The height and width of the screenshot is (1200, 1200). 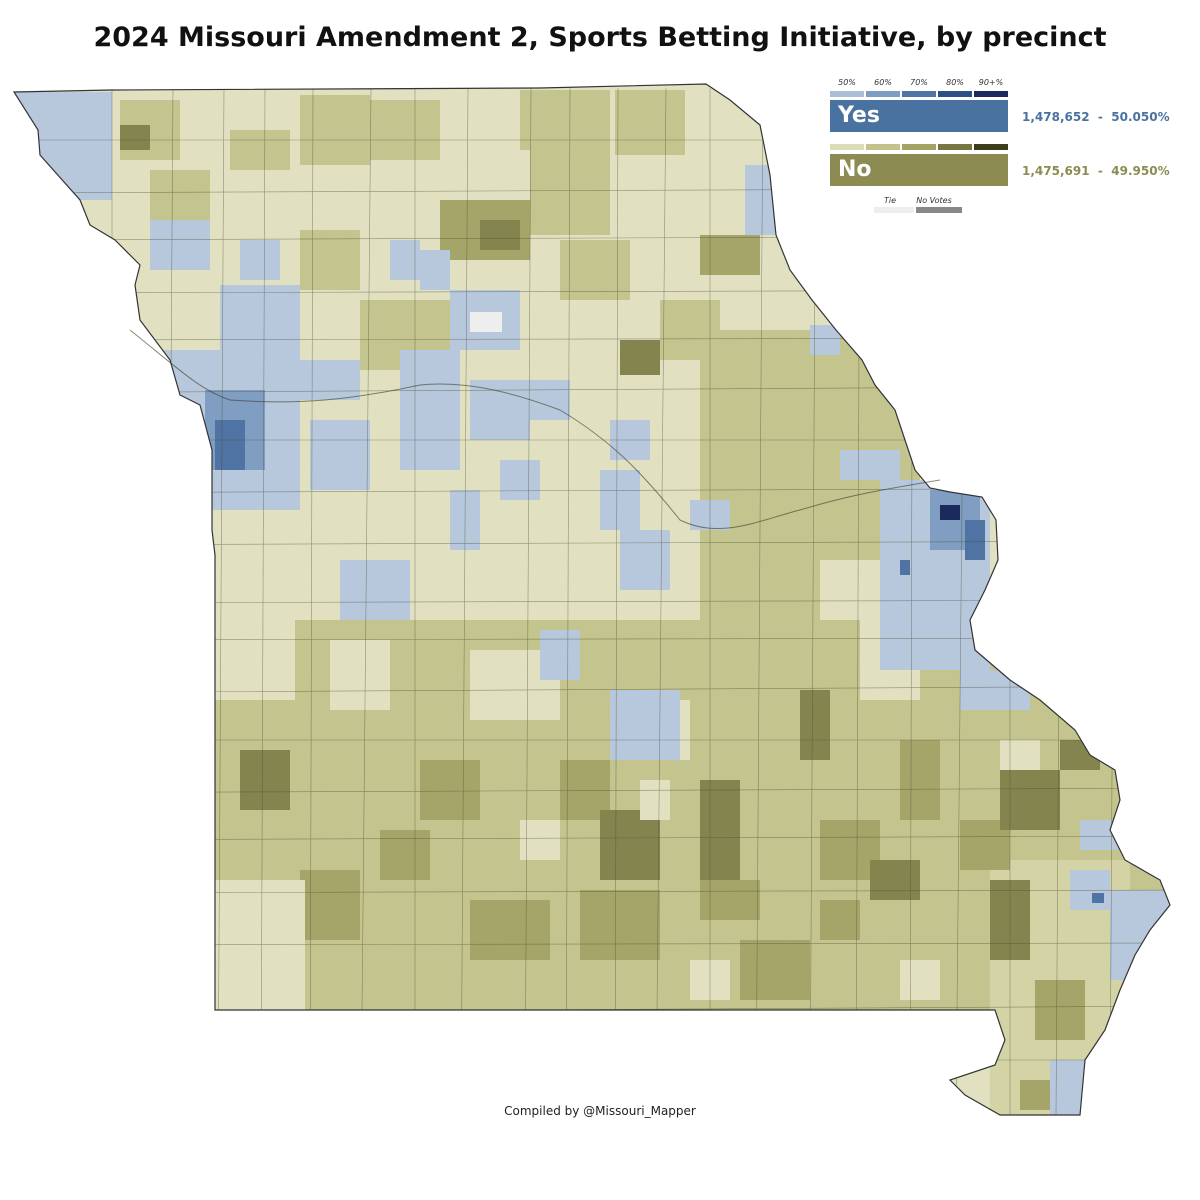 What do you see at coordinates (600, 1111) in the screenshot?
I see `credit: Compiled by @Missouri_Mapper` at bounding box center [600, 1111].